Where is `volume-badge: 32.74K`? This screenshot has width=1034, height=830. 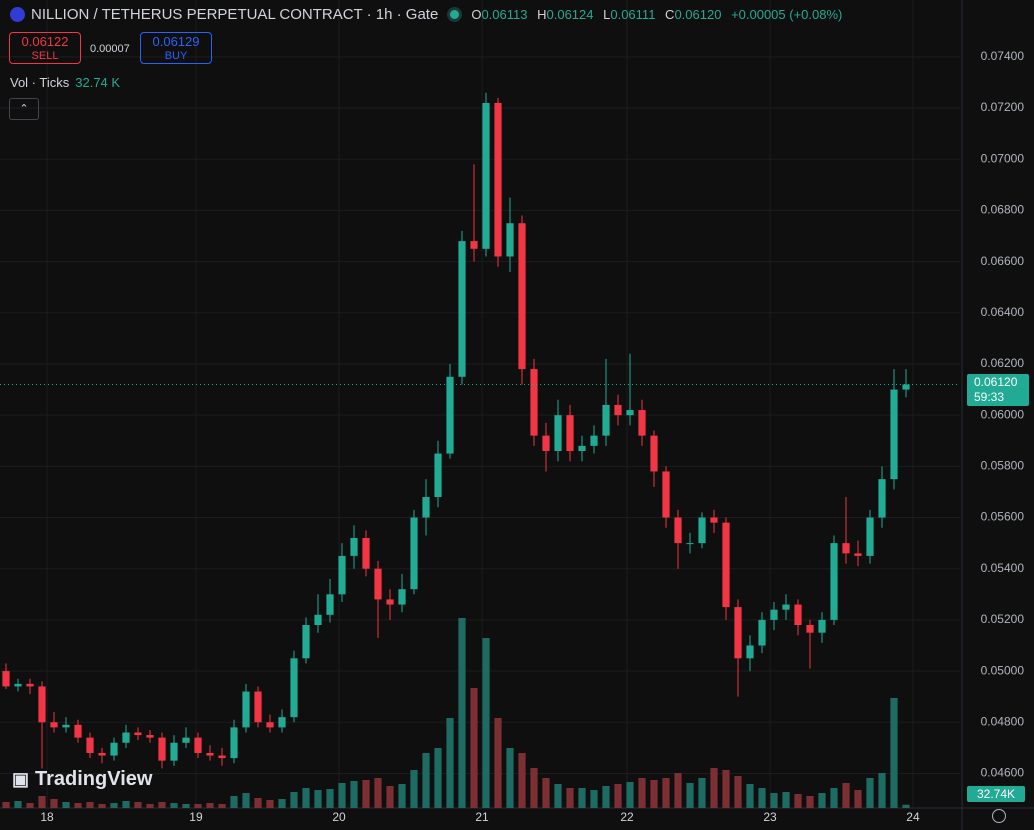 volume-badge: 32.74K is located at coordinates (996, 794).